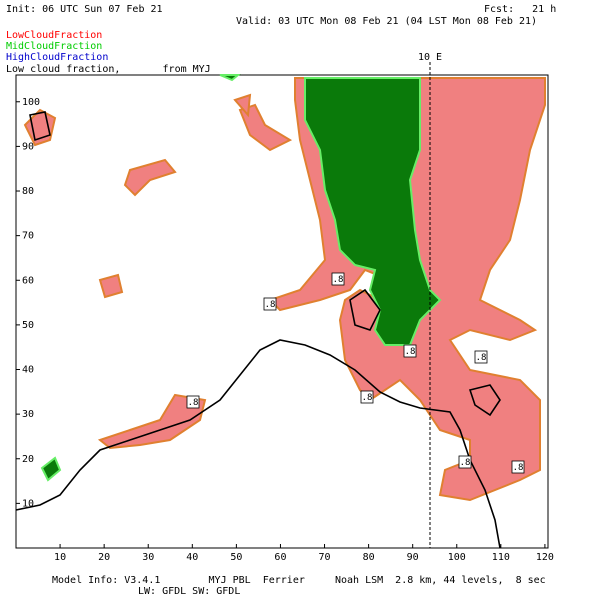 The width and height of the screenshot is (600, 600). Describe the element at coordinates (84, 9) in the screenshot. I see `init: Init: 06 UTC Sun 07 Feb 21` at that location.